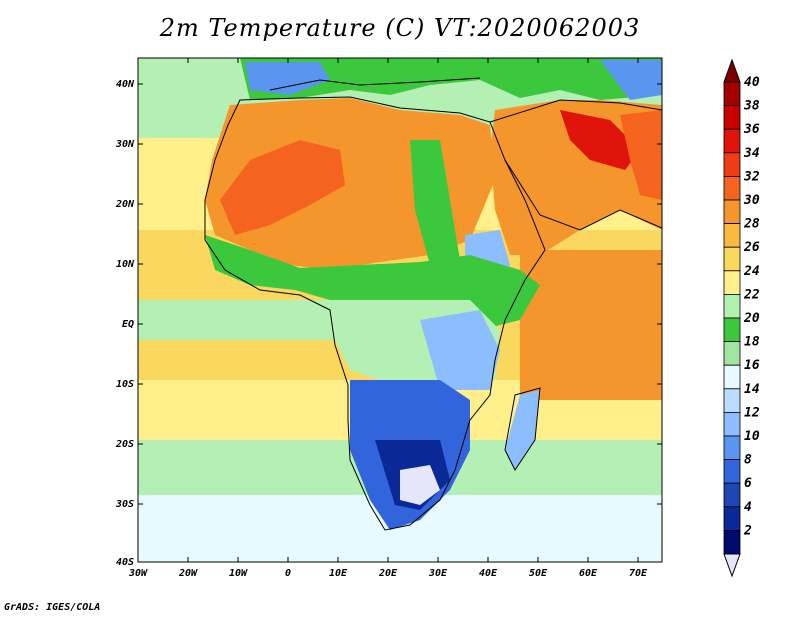 The width and height of the screenshot is (800, 618). I want to click on colorbar-label: 2, so click(747, 530).